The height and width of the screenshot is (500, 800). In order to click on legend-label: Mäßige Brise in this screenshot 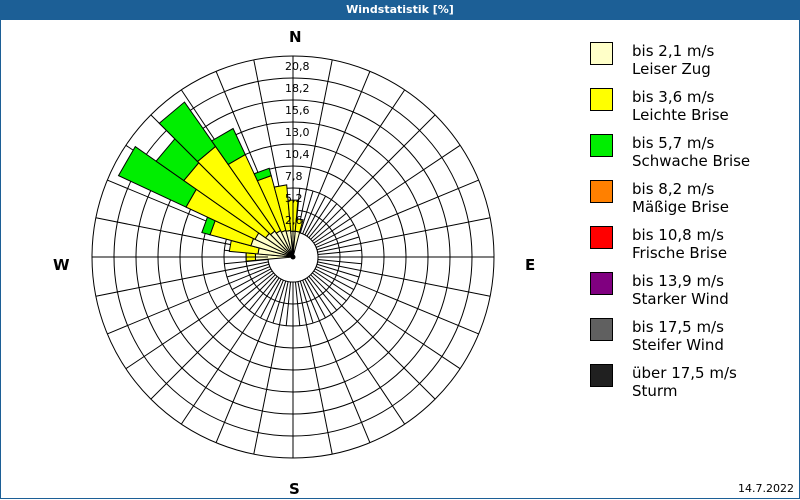, I will do `click(680, 207)`.